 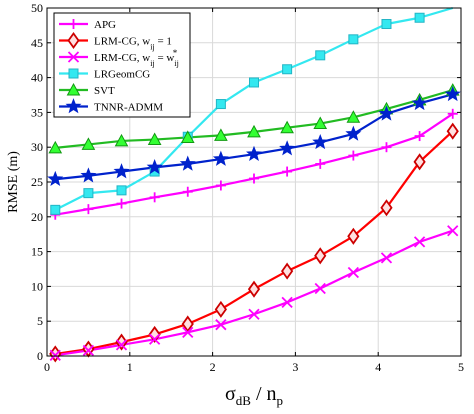 I want to click on x-axis-label-part: σ, so click(x=230, y=394).